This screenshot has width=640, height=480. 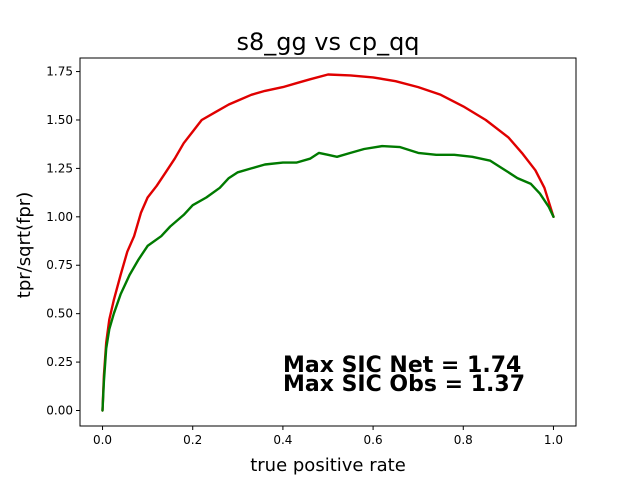 I want to click on x-tick-label: 1.0, so click(x=553, y=440).